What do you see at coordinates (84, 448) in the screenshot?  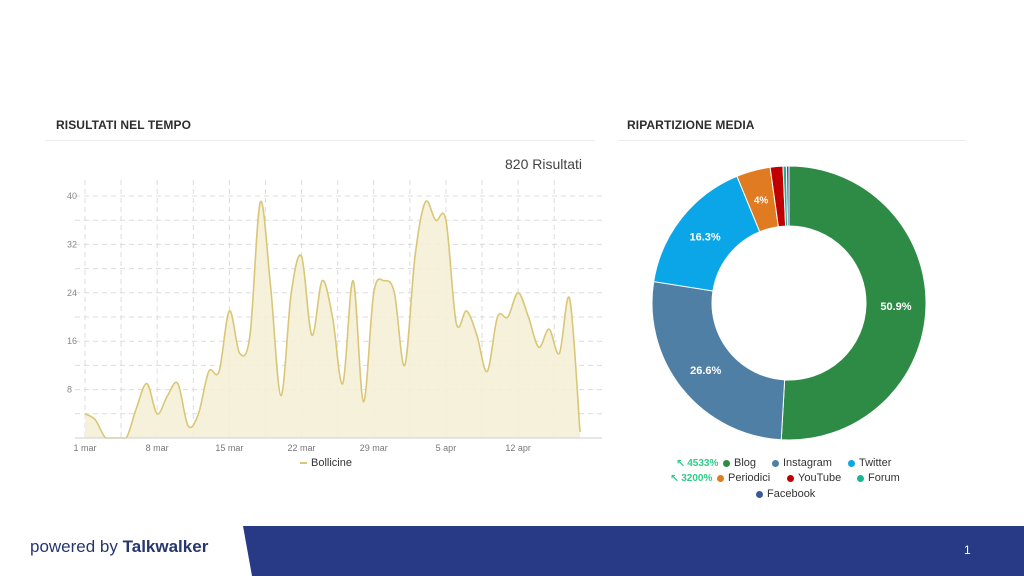 I see `x-tick-label: 1 mar` at bounding box center [84, 448].